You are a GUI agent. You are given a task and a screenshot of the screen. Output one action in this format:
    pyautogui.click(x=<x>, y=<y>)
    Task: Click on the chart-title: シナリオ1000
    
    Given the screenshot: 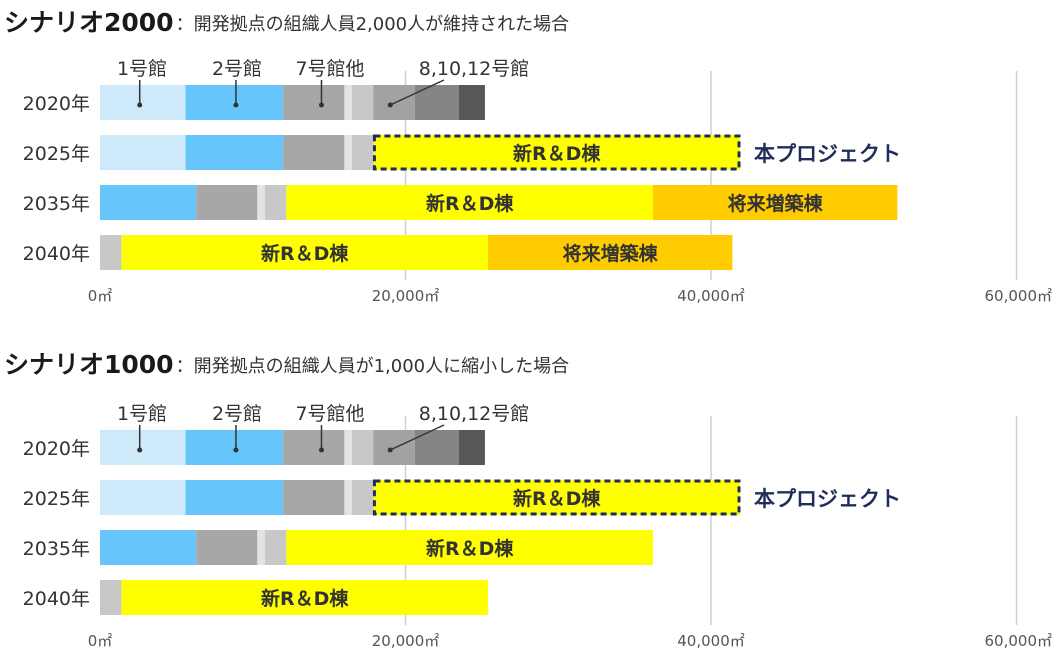 What is the action you would take?
    pyautogui.click(x=89, y=364)
    